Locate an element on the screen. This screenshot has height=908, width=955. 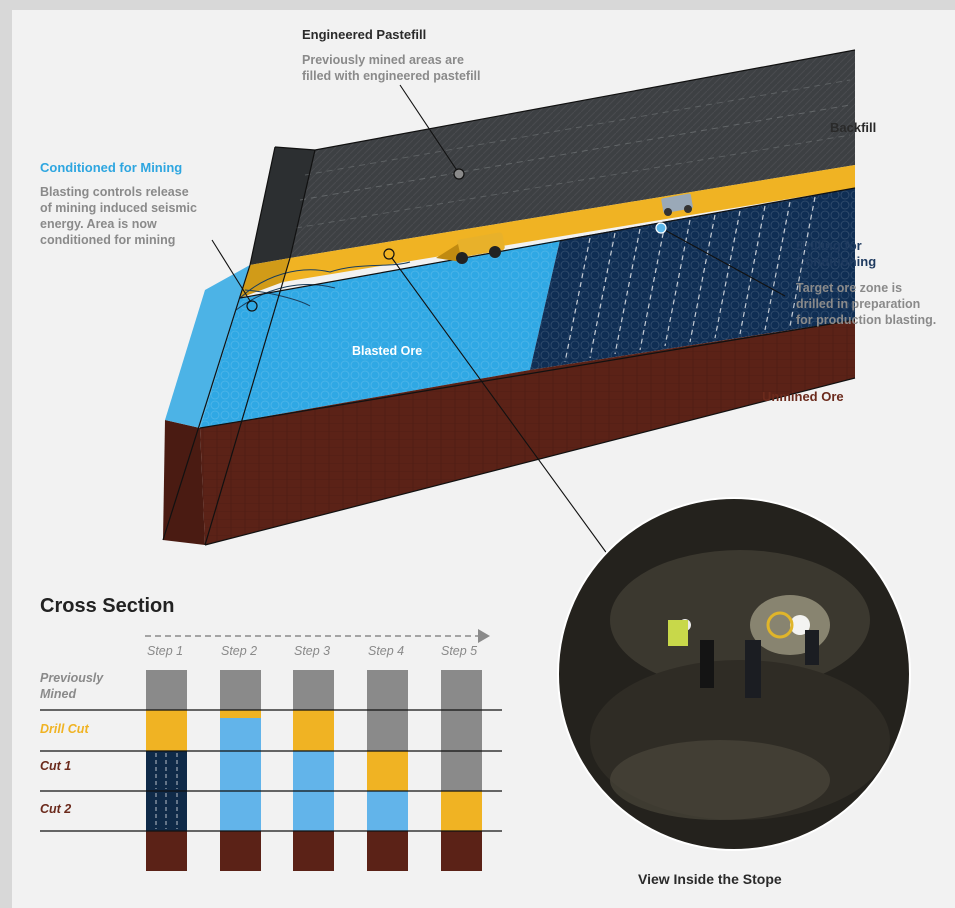
row-cut-1: Cut 1 is located at coordinates (56, 766).